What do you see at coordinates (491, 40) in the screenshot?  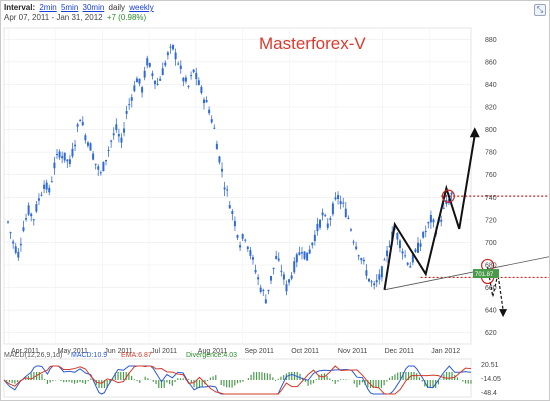 I see `y-tick-label: 880` at bounding box center [491, 40].